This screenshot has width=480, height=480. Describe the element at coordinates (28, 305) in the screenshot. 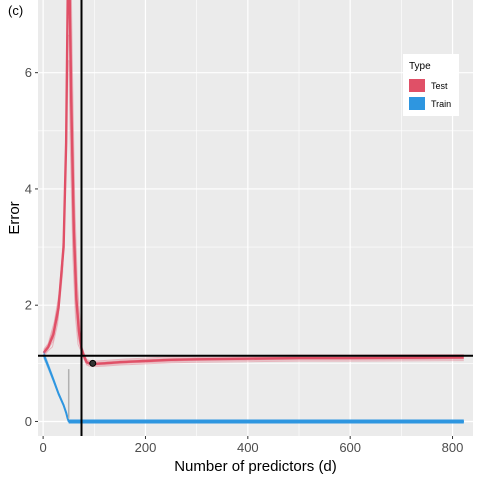

I see `y-tick-label: 2` at that location.